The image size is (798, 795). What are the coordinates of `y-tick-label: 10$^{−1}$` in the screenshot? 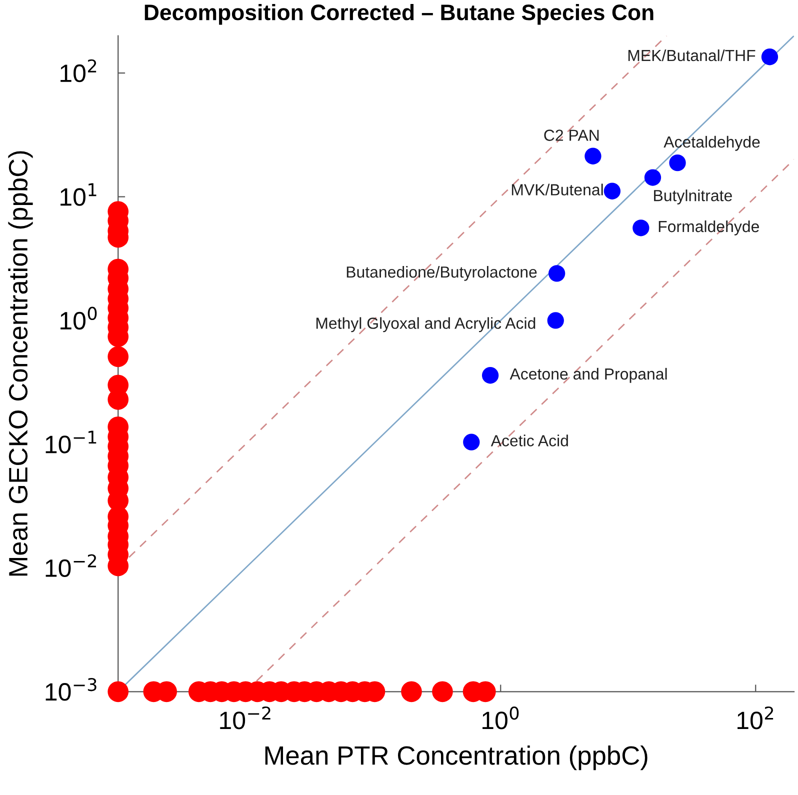 It's located at (71, 442).